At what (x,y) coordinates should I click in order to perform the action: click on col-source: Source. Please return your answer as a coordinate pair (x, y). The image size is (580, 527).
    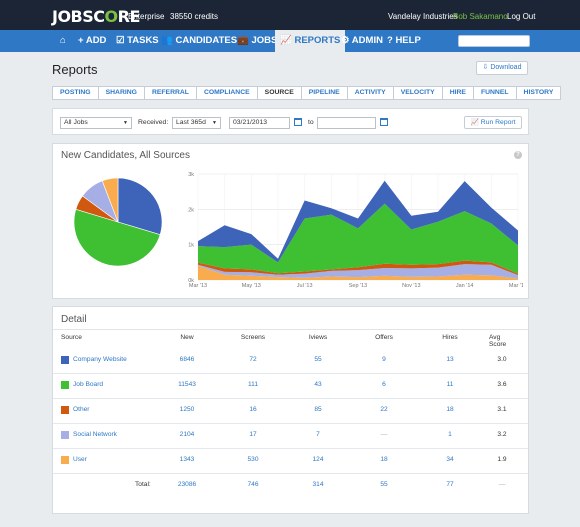
    Looking at the image, I should click on (71, 337).